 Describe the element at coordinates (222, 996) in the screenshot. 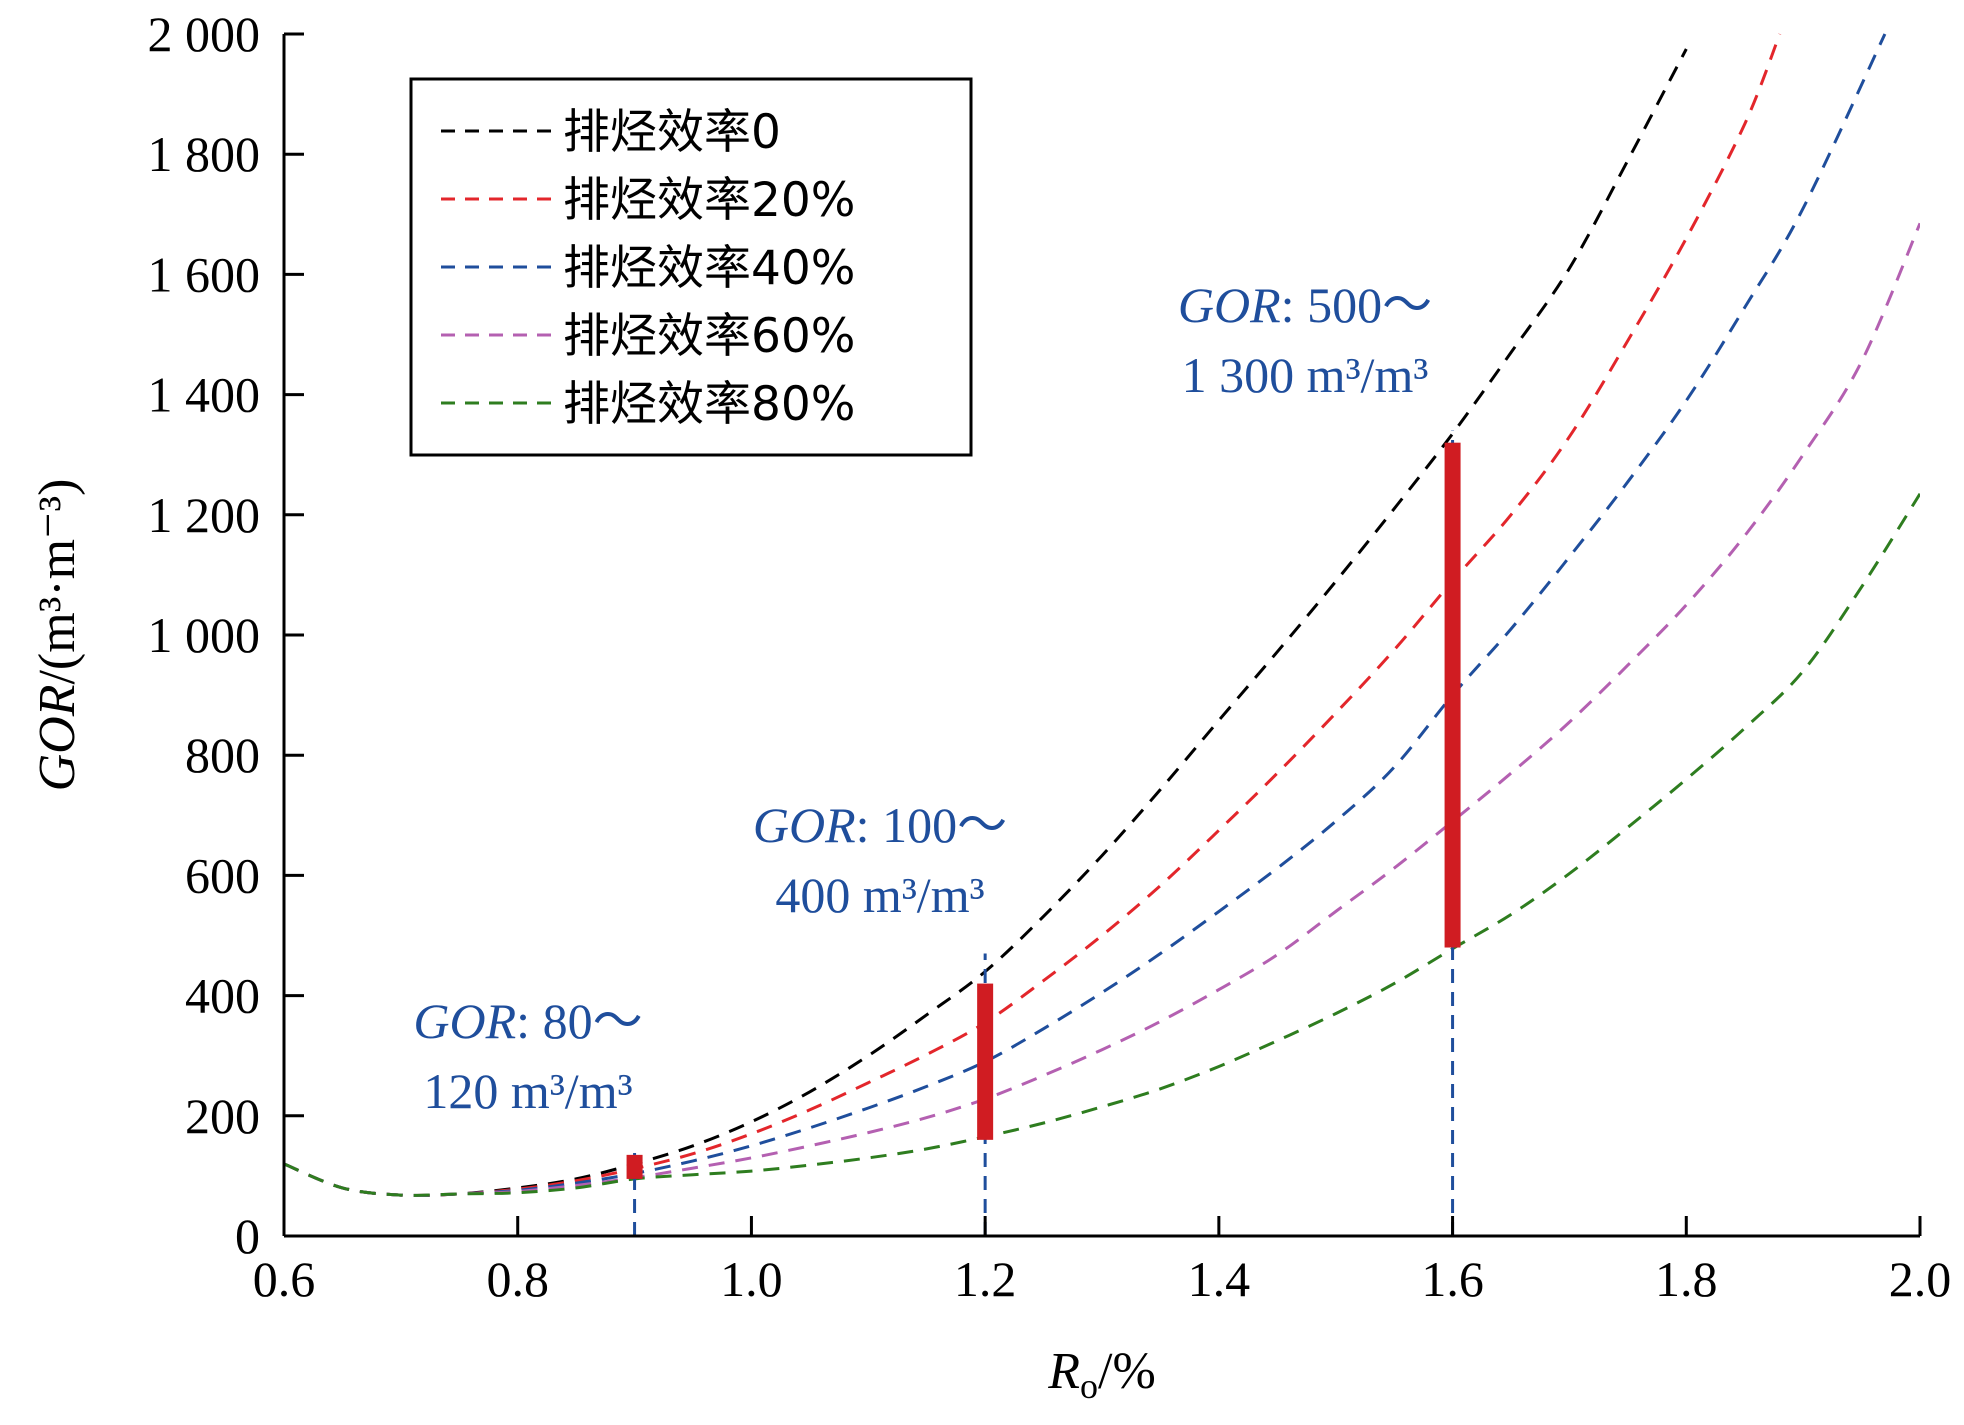

I see `y-tick-label: 400` at that location.